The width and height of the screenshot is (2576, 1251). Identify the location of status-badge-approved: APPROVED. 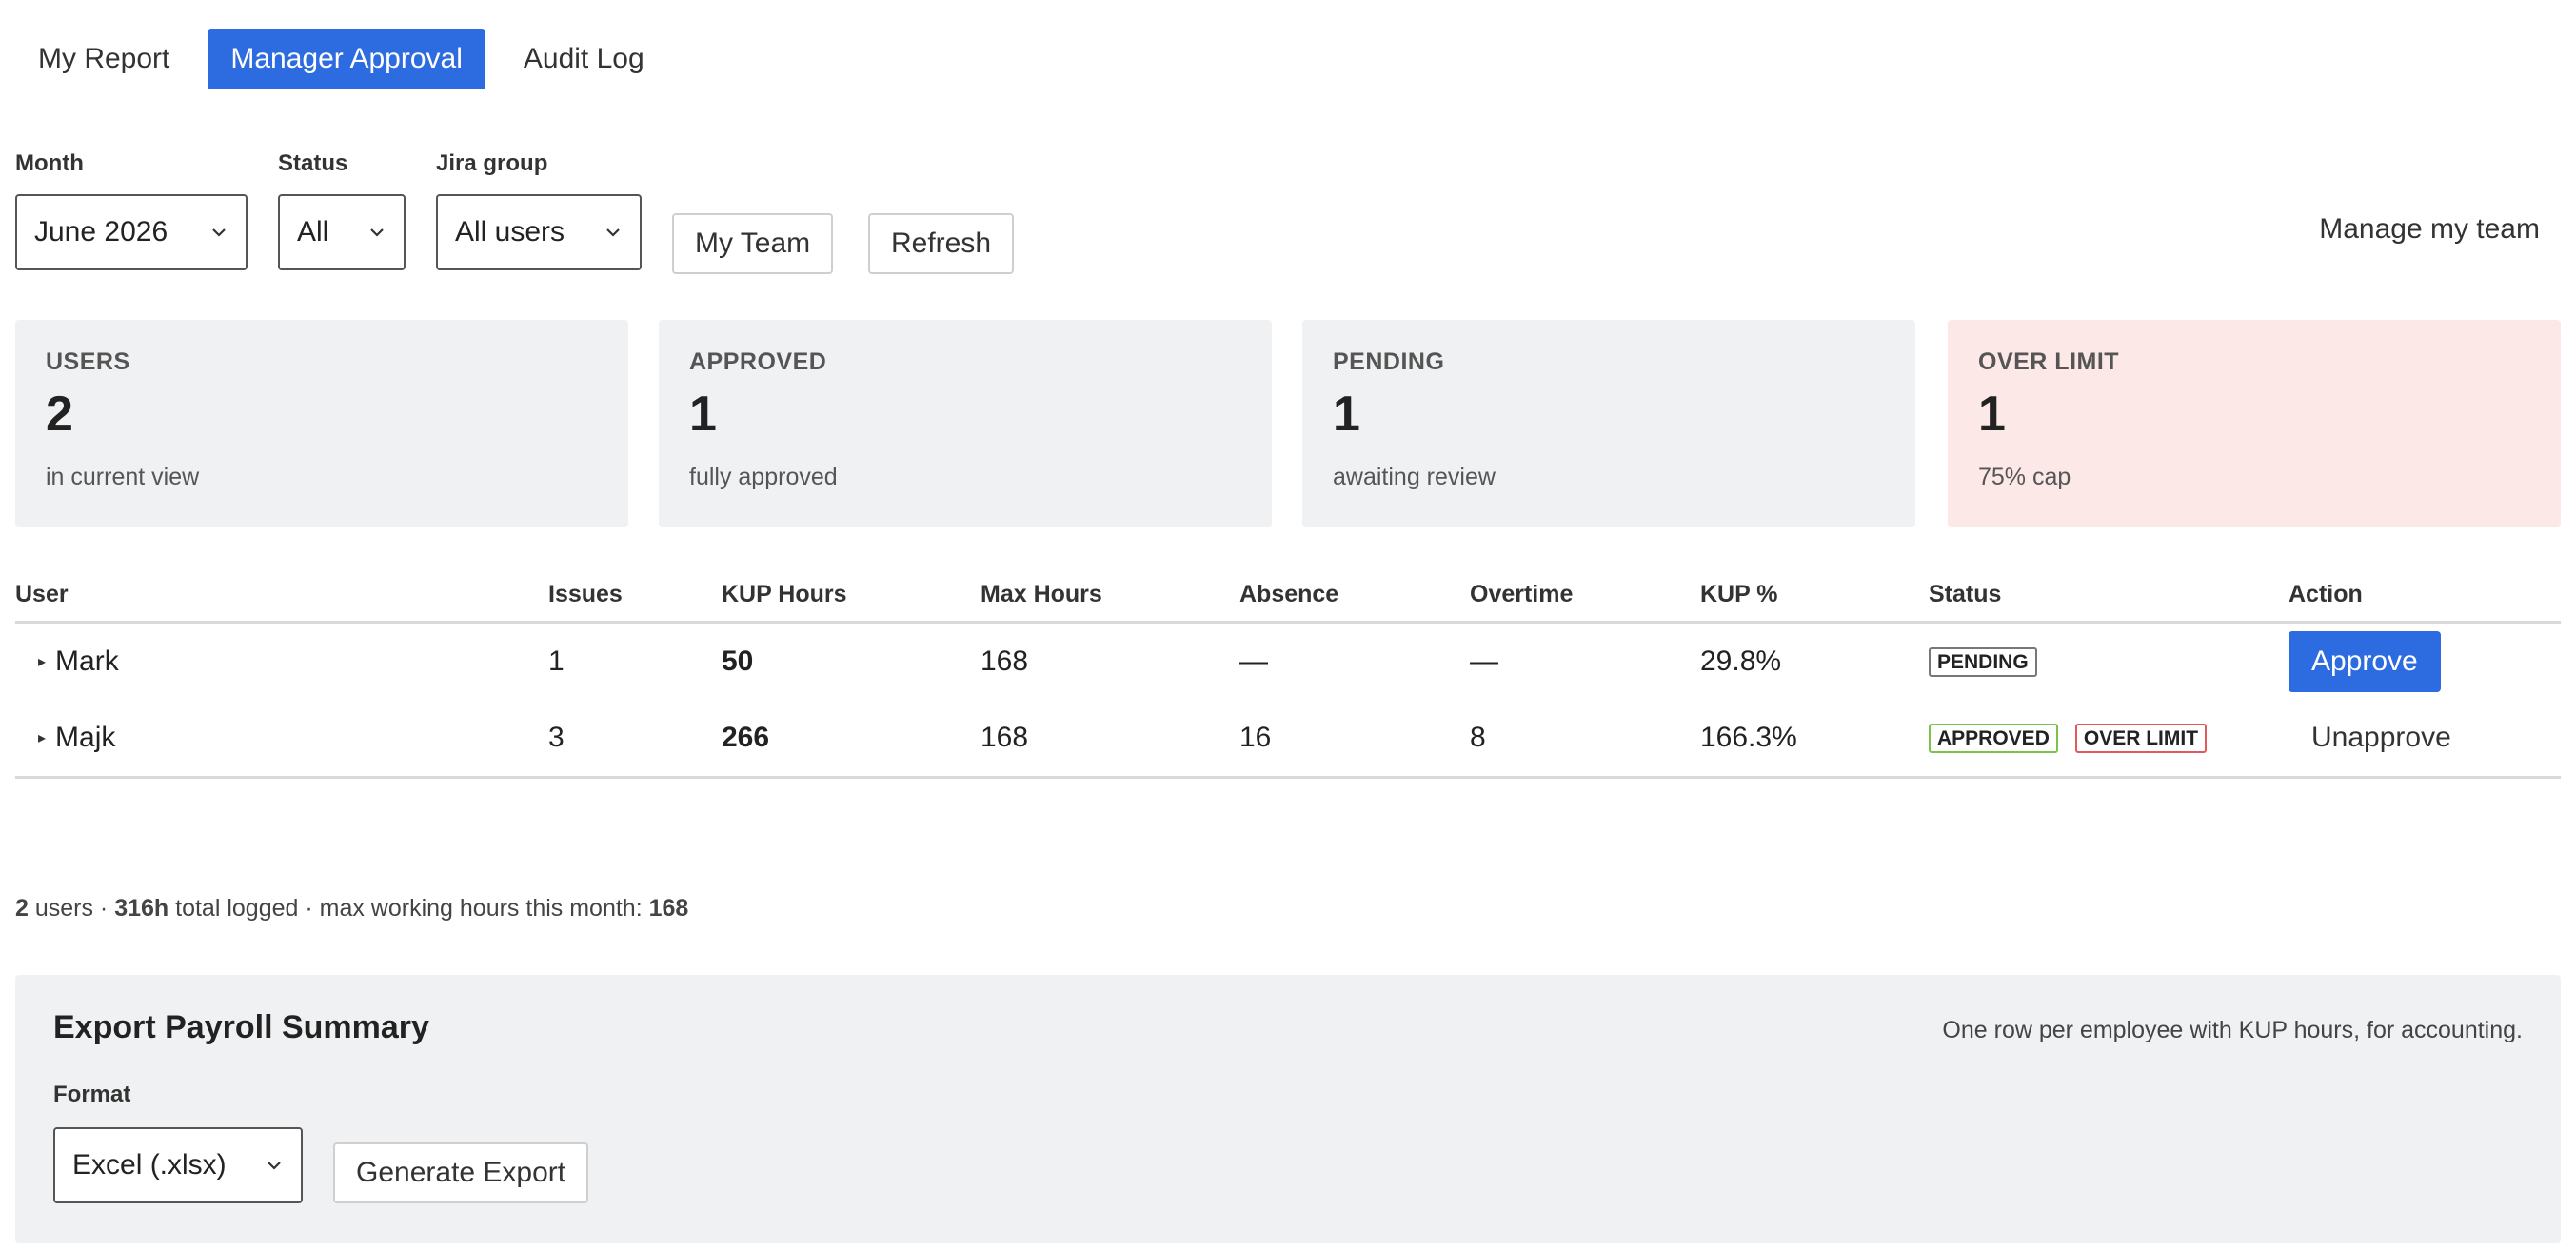
(1993, 738).